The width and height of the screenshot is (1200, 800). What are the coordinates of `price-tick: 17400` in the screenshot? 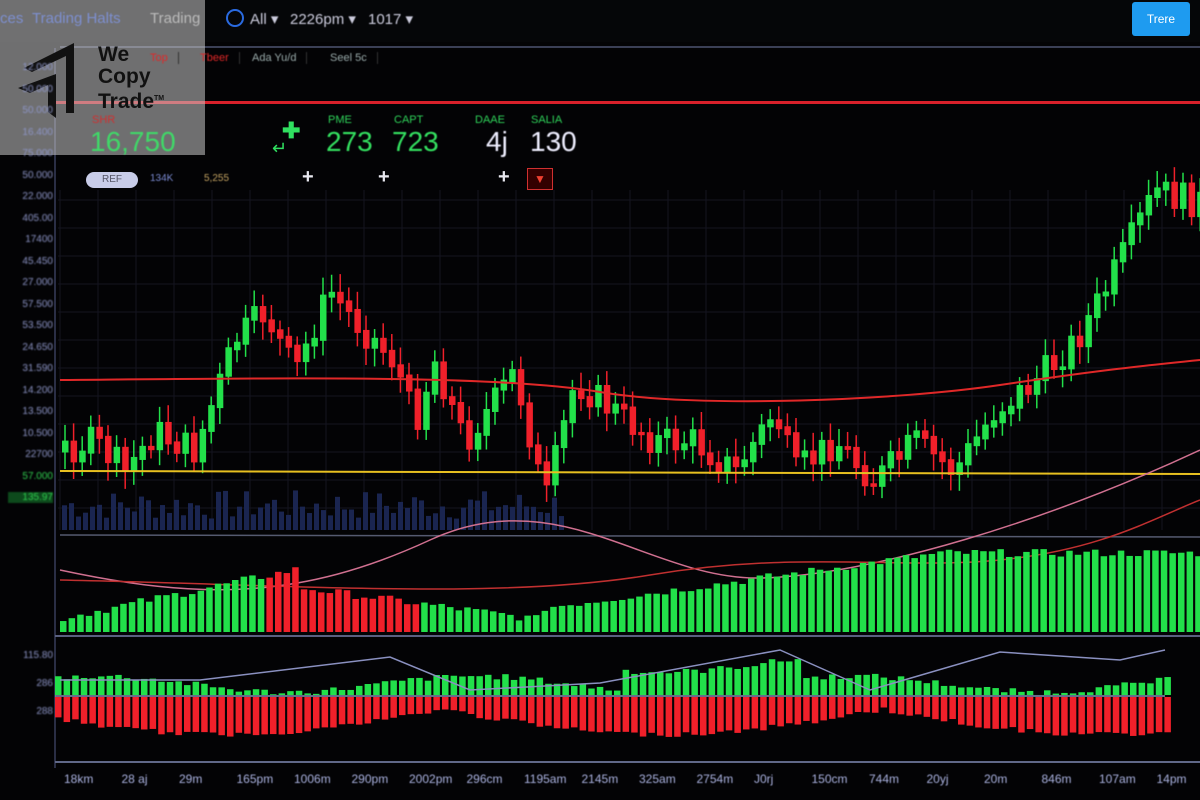 It's located at (39, 239).